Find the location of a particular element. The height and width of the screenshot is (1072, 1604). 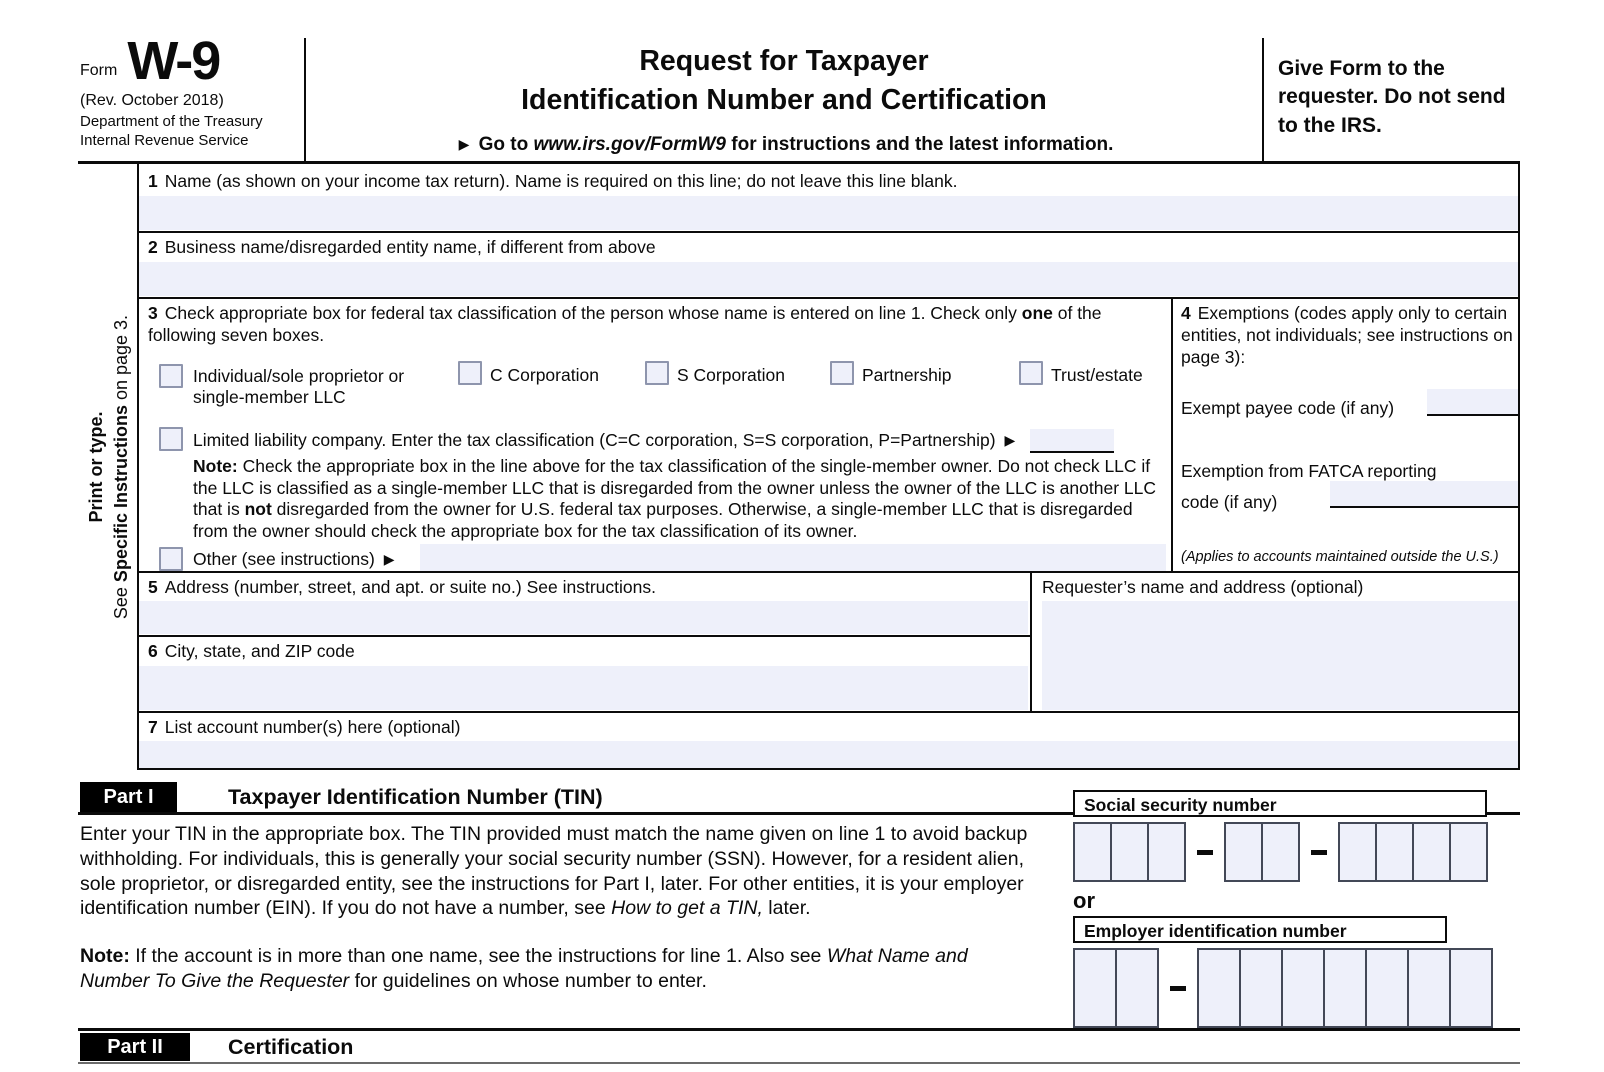

ssn-header: Social security number is located at coordinates (1280, 803).